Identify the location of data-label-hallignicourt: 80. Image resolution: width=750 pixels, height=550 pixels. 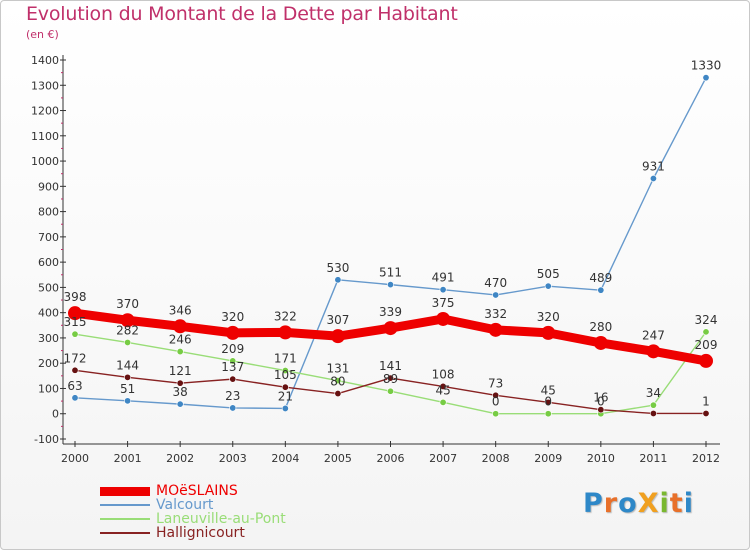
(337, 382).